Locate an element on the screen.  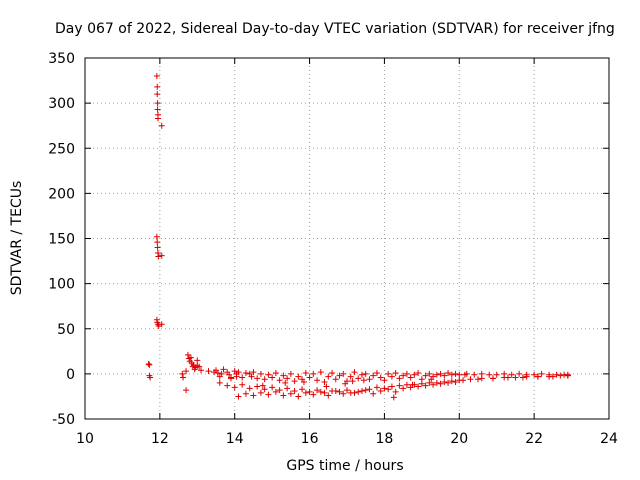
y-tick-label: -50 is located at coordinates (63, 420).